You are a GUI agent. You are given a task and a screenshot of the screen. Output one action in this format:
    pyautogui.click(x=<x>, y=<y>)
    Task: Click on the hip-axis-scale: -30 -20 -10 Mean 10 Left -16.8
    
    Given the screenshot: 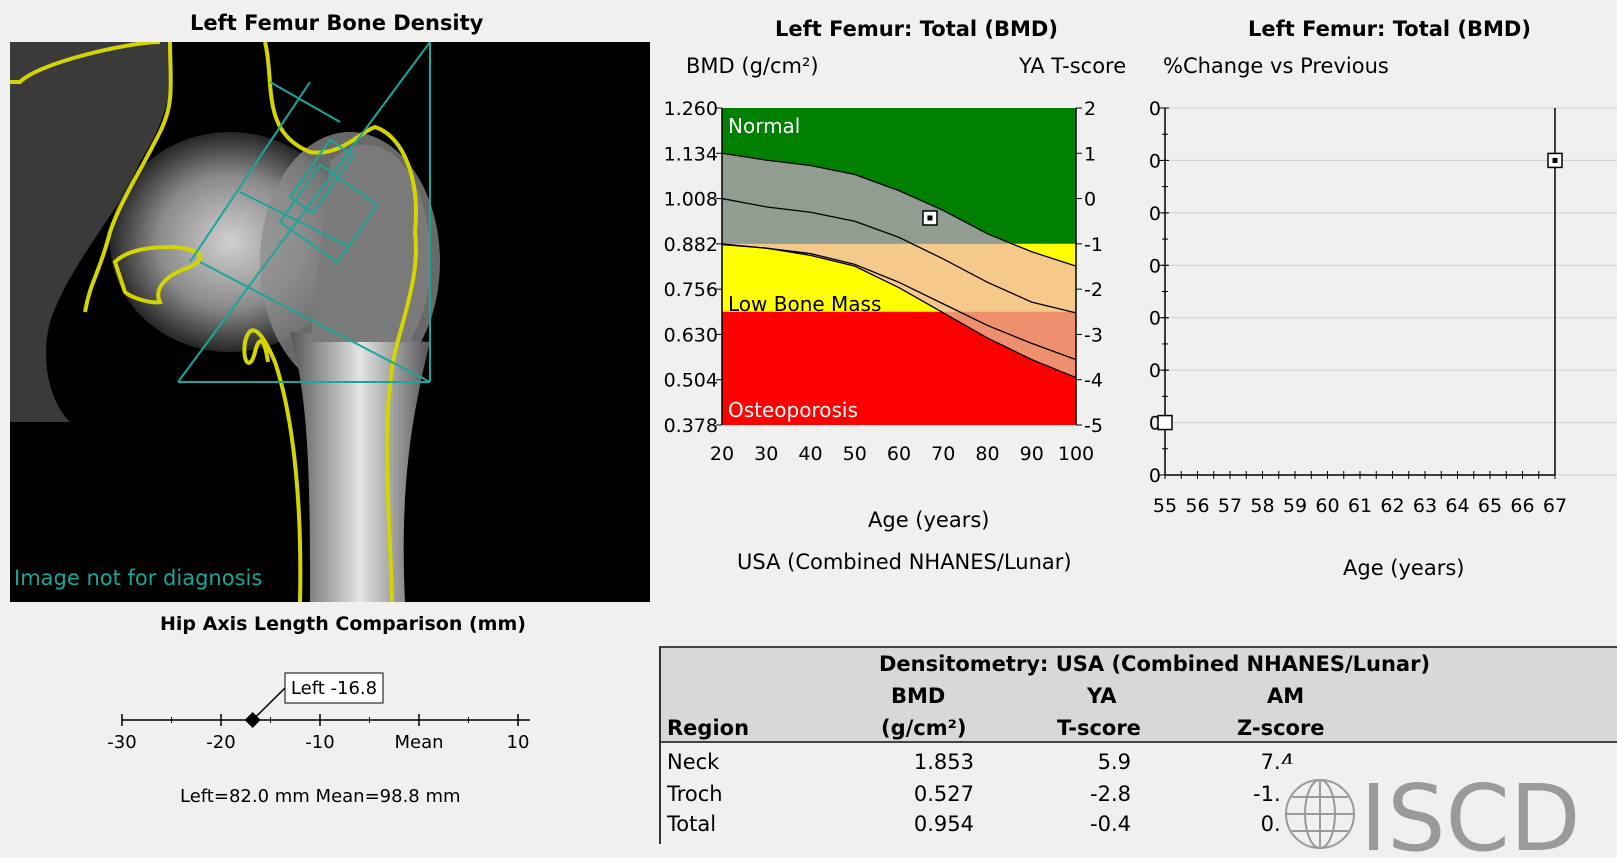 What is the action you would take?
    pyautogui.click(x=318, y=712)
    